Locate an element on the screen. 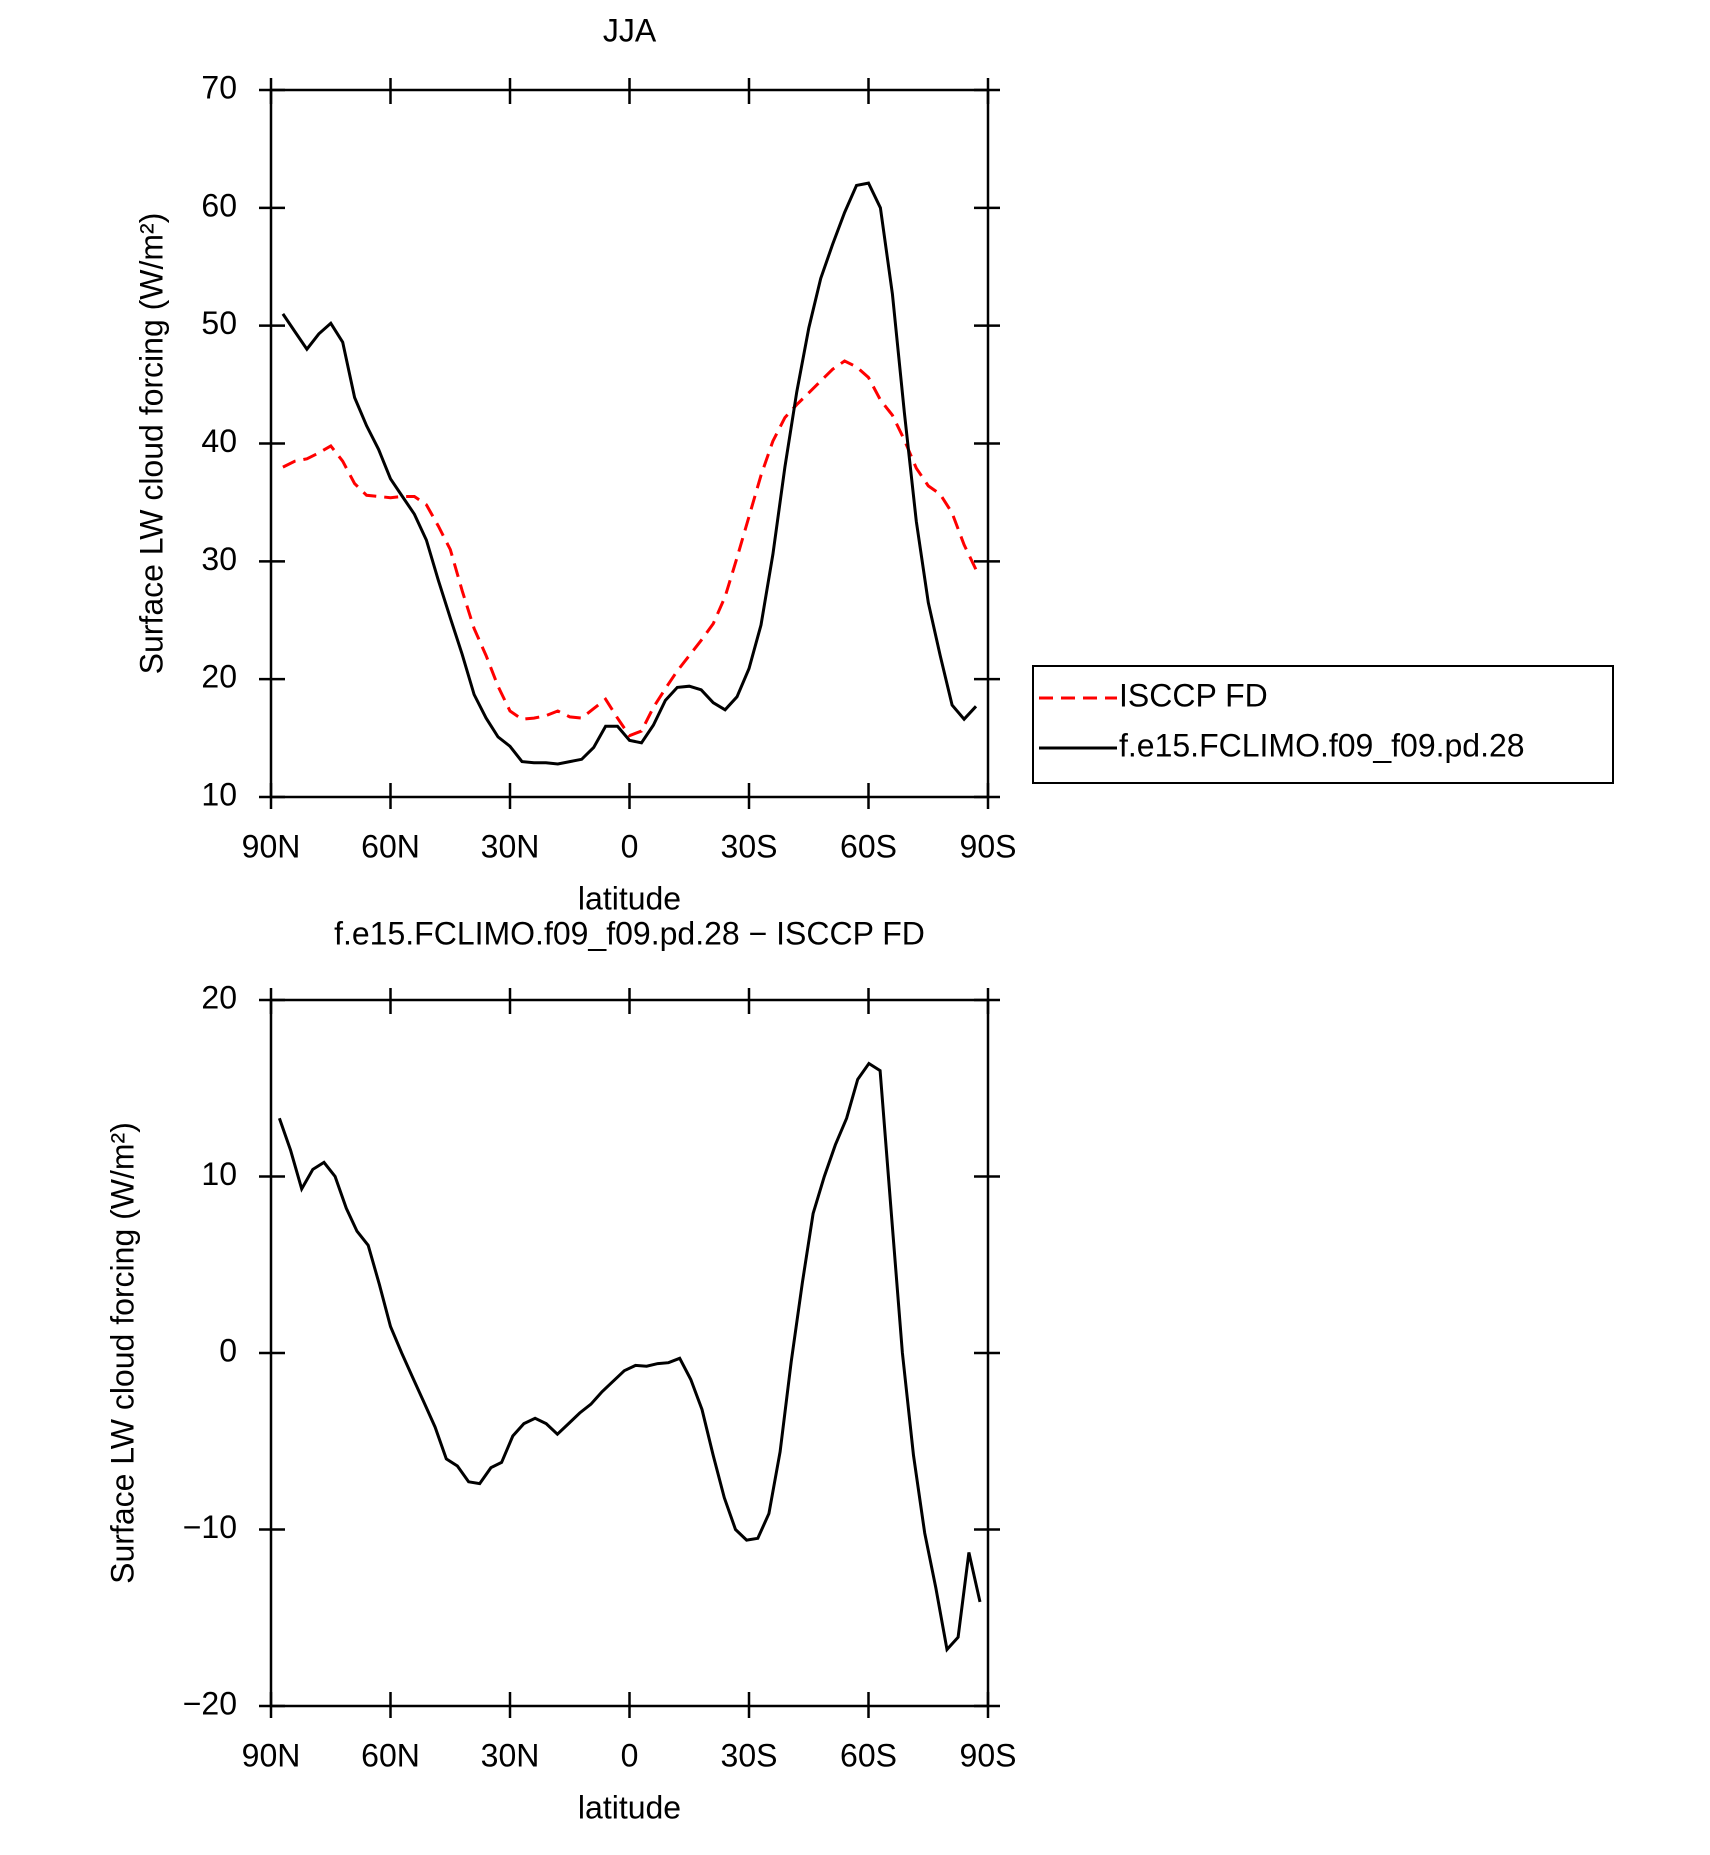 The height and width of the screenshot is (1855, 1710). legend-label: f.e15.FCLIMO.f09_f09.pd.28 is located at coordinates (1322, 745).